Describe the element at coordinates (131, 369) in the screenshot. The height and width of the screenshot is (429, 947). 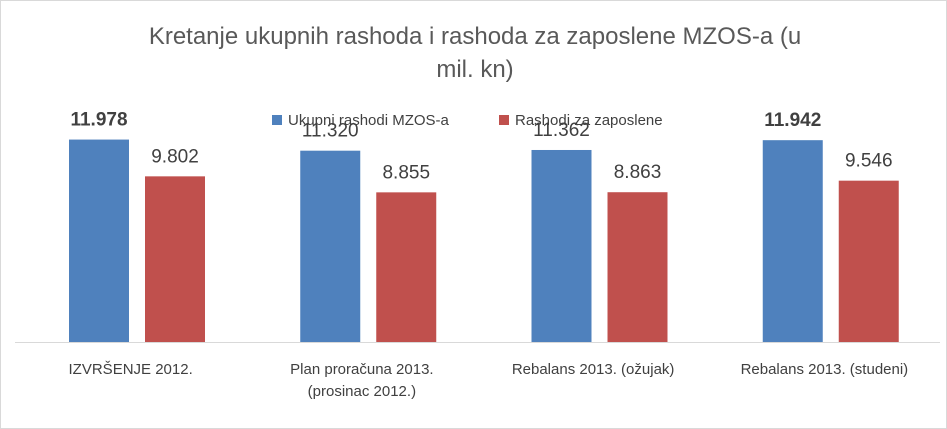
I see `category-label-0-line-0: IZVRŠENJE 2012.` at that location.